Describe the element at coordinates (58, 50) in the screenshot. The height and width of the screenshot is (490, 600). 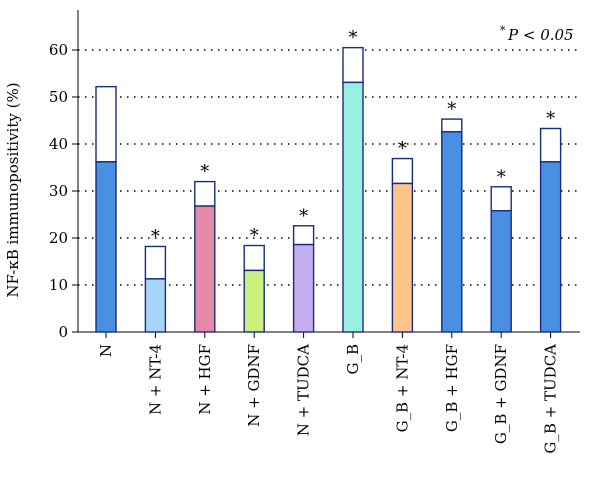
I see `y-tick-label: 60` at that location.